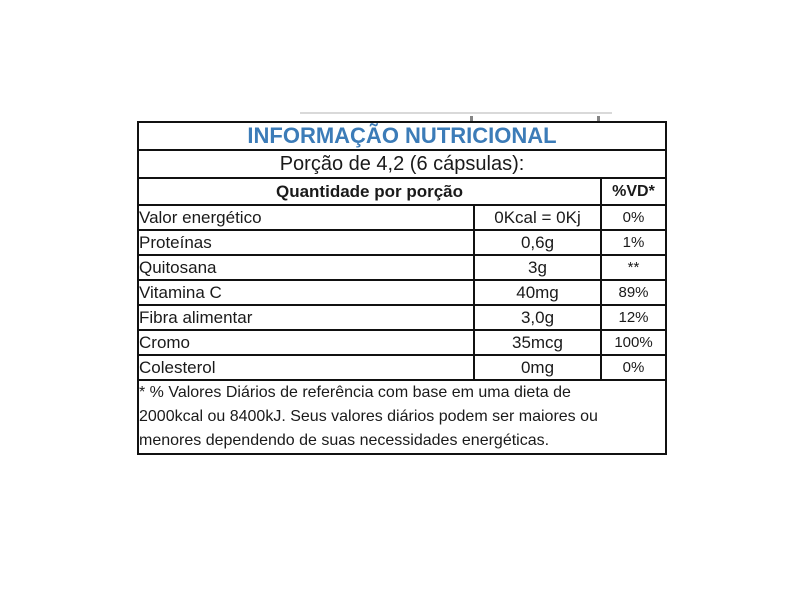  Describe the element at coordinates (633, 342) in the screenshot. I see `nutrient-dv: 100%` at that location.